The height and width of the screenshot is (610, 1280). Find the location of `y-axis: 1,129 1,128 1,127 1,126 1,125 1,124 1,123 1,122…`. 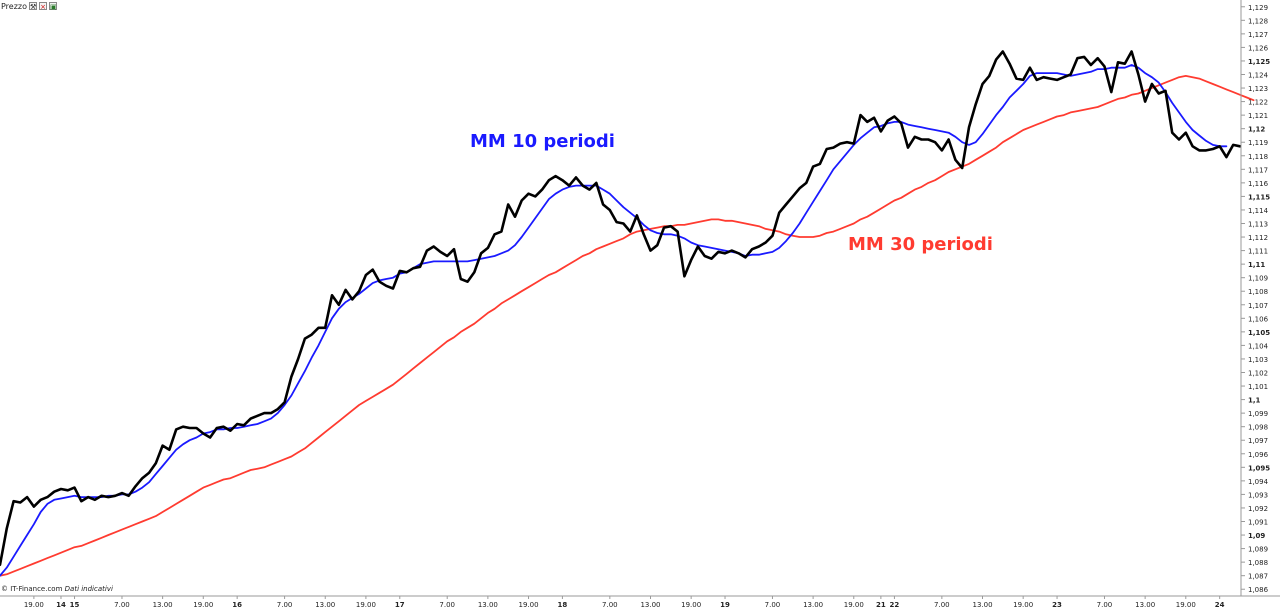

y-axis: 1,129 1,128 1,127 1,126 1,125 1,124 1,123 1,122… is located at coordinates (1255, 299).